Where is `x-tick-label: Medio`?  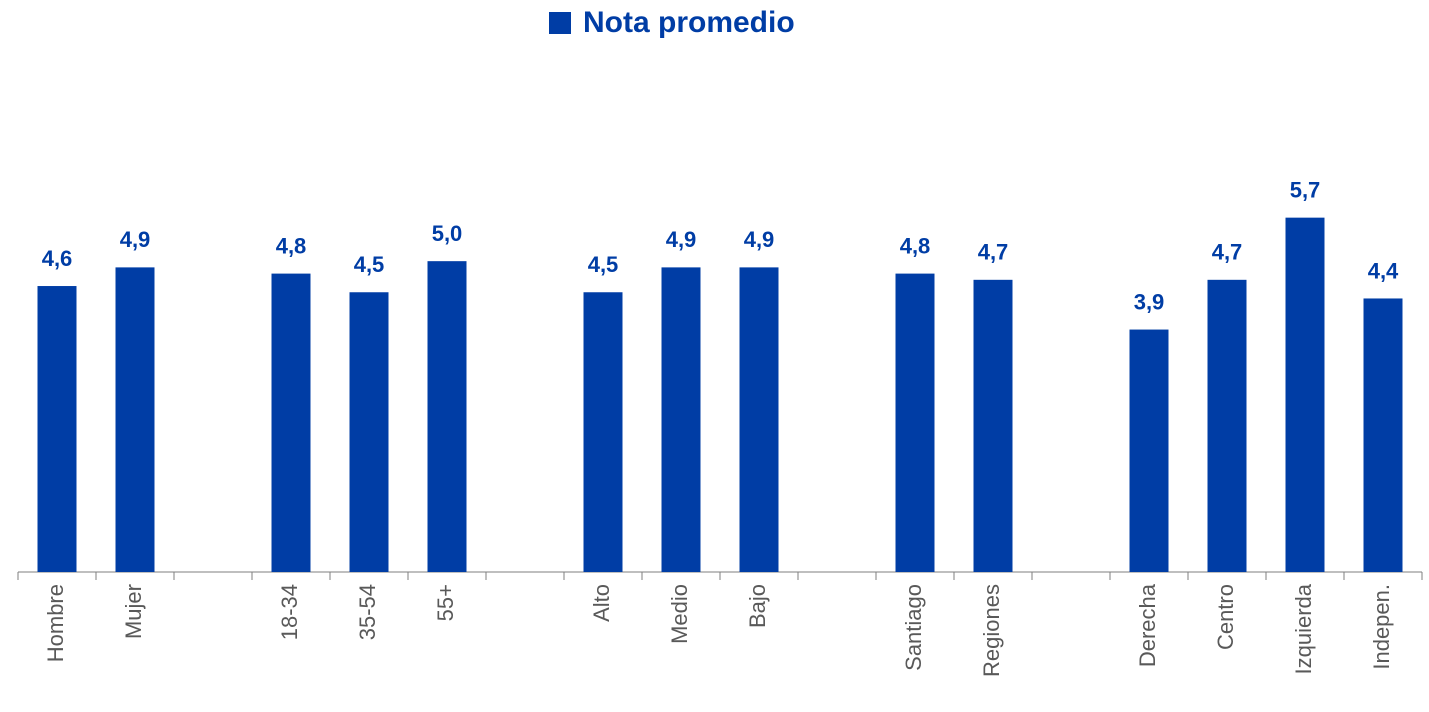
x-tick-label: Medio is located at coordinates (679, 614).